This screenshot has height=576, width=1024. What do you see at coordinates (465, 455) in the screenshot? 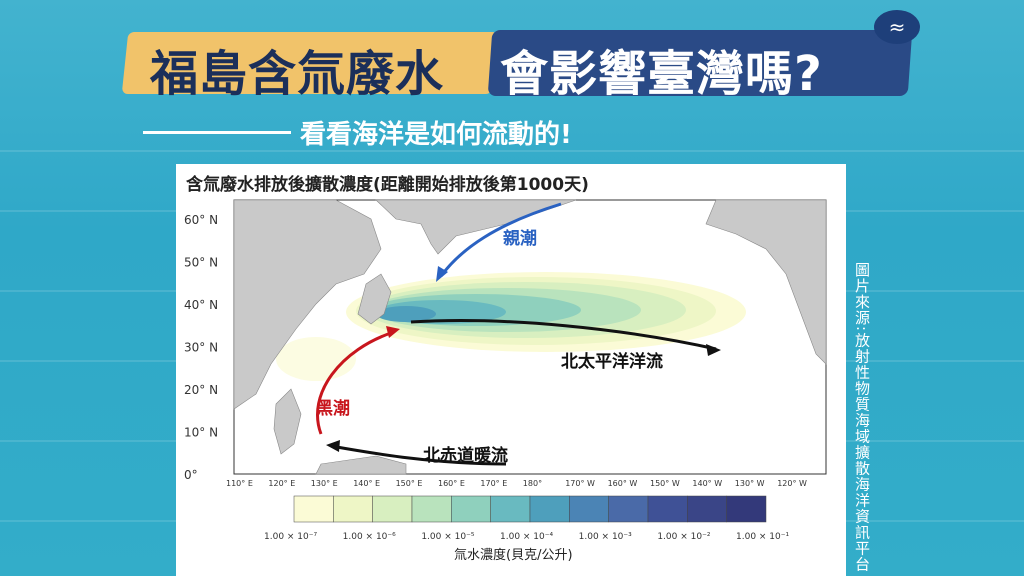
I see `north-equatorial-label: 北赤道暖流` at bounding box center [465, 455].